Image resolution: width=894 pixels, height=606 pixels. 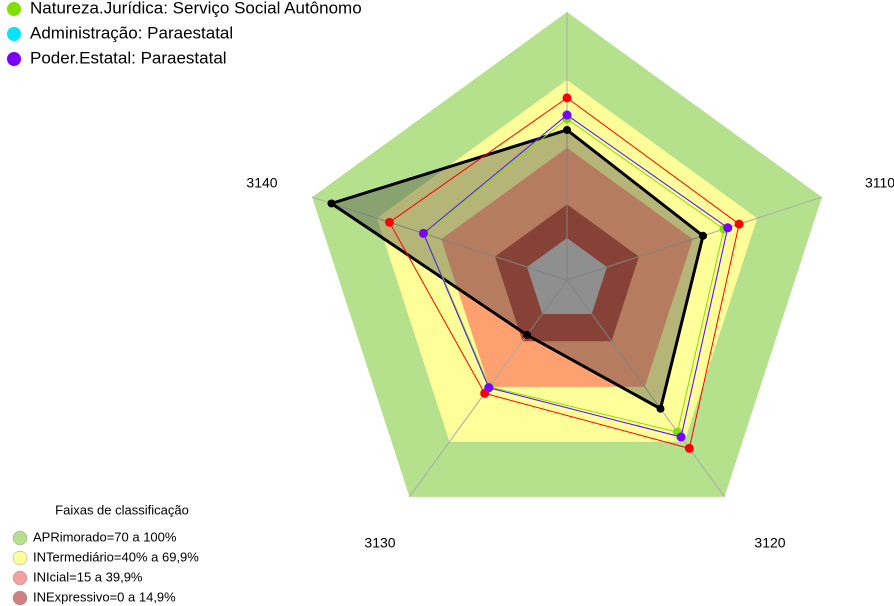 What do you see at coordinates (88, 576) in the screenshot?
I see `band-legend-label: INIcial=15 a 39,9%` at bounding box center [88, 576].